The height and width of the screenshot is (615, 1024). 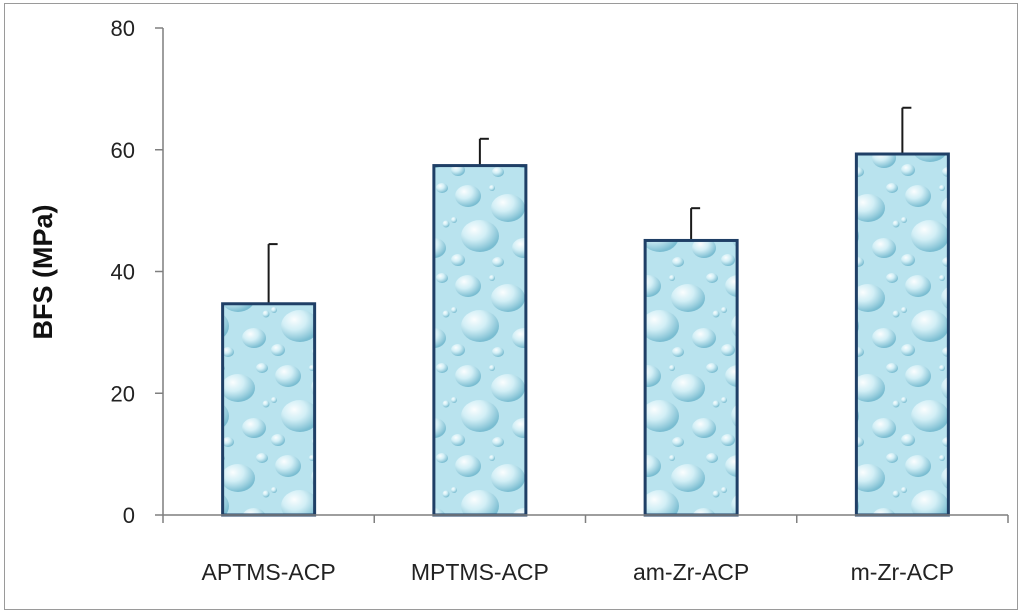 What do you see at coordinates (691, 572) in the screenshot?
I see `x-category-label-2: am-Zr-ACP` at bounding box center [691, 572].